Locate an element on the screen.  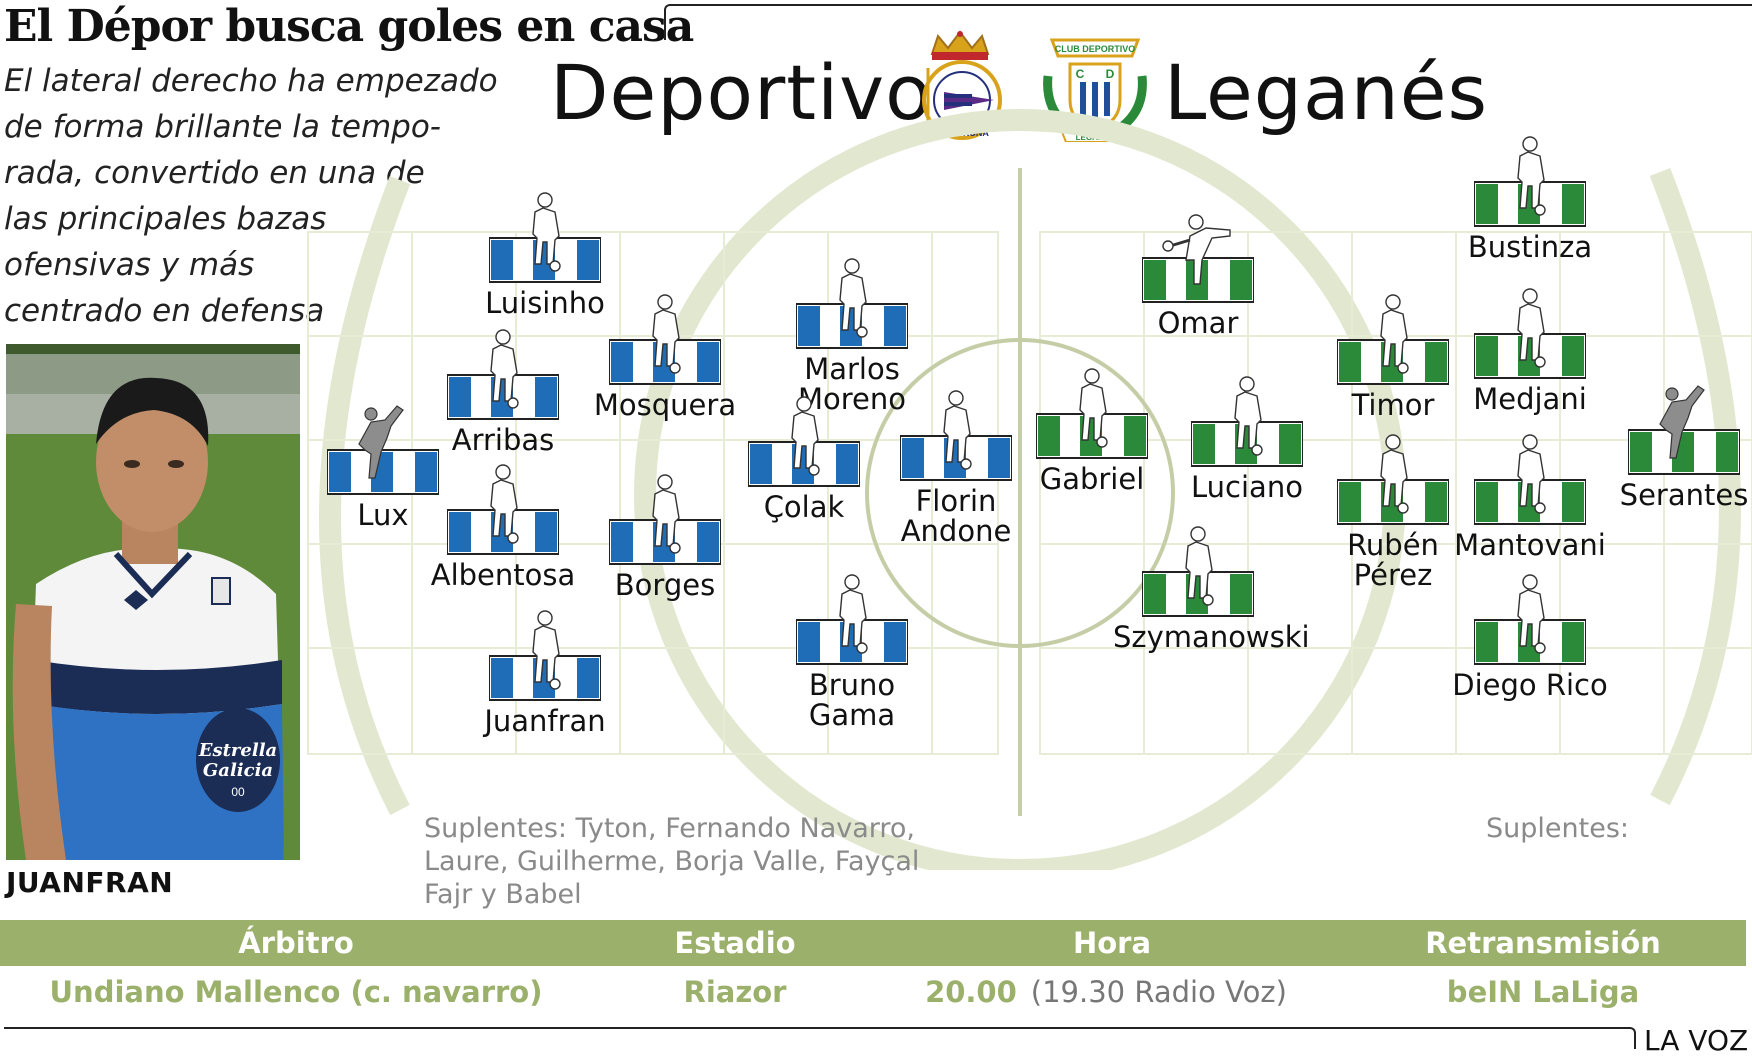
home-player: Albentosa is located at coordinates (503, 522).